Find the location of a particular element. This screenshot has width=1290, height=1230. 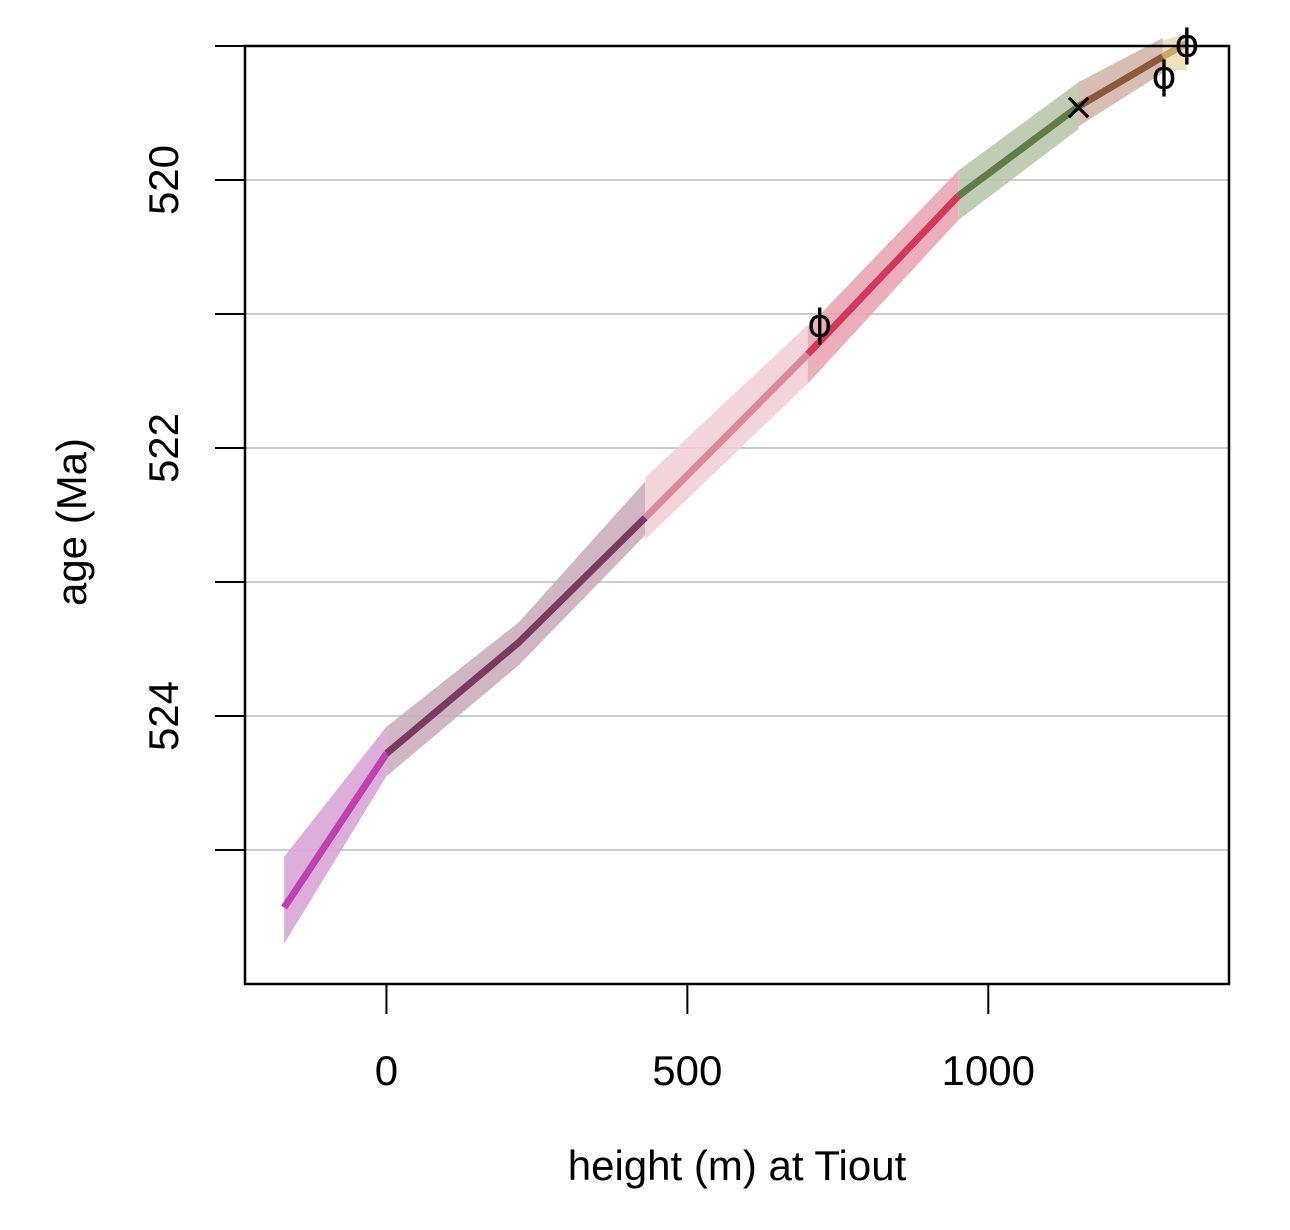

y-tick-label: 524 is located at coordinates (163, 716).